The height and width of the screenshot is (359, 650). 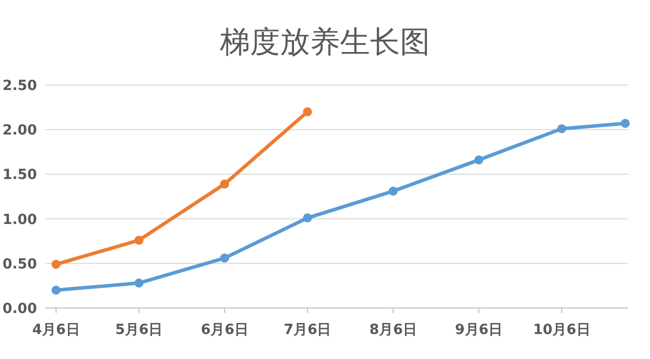 What do you see at coordinates (20, 130) in the screenshot?
I see `y-tick-label: 2.00` at bounding box center [20, 130].